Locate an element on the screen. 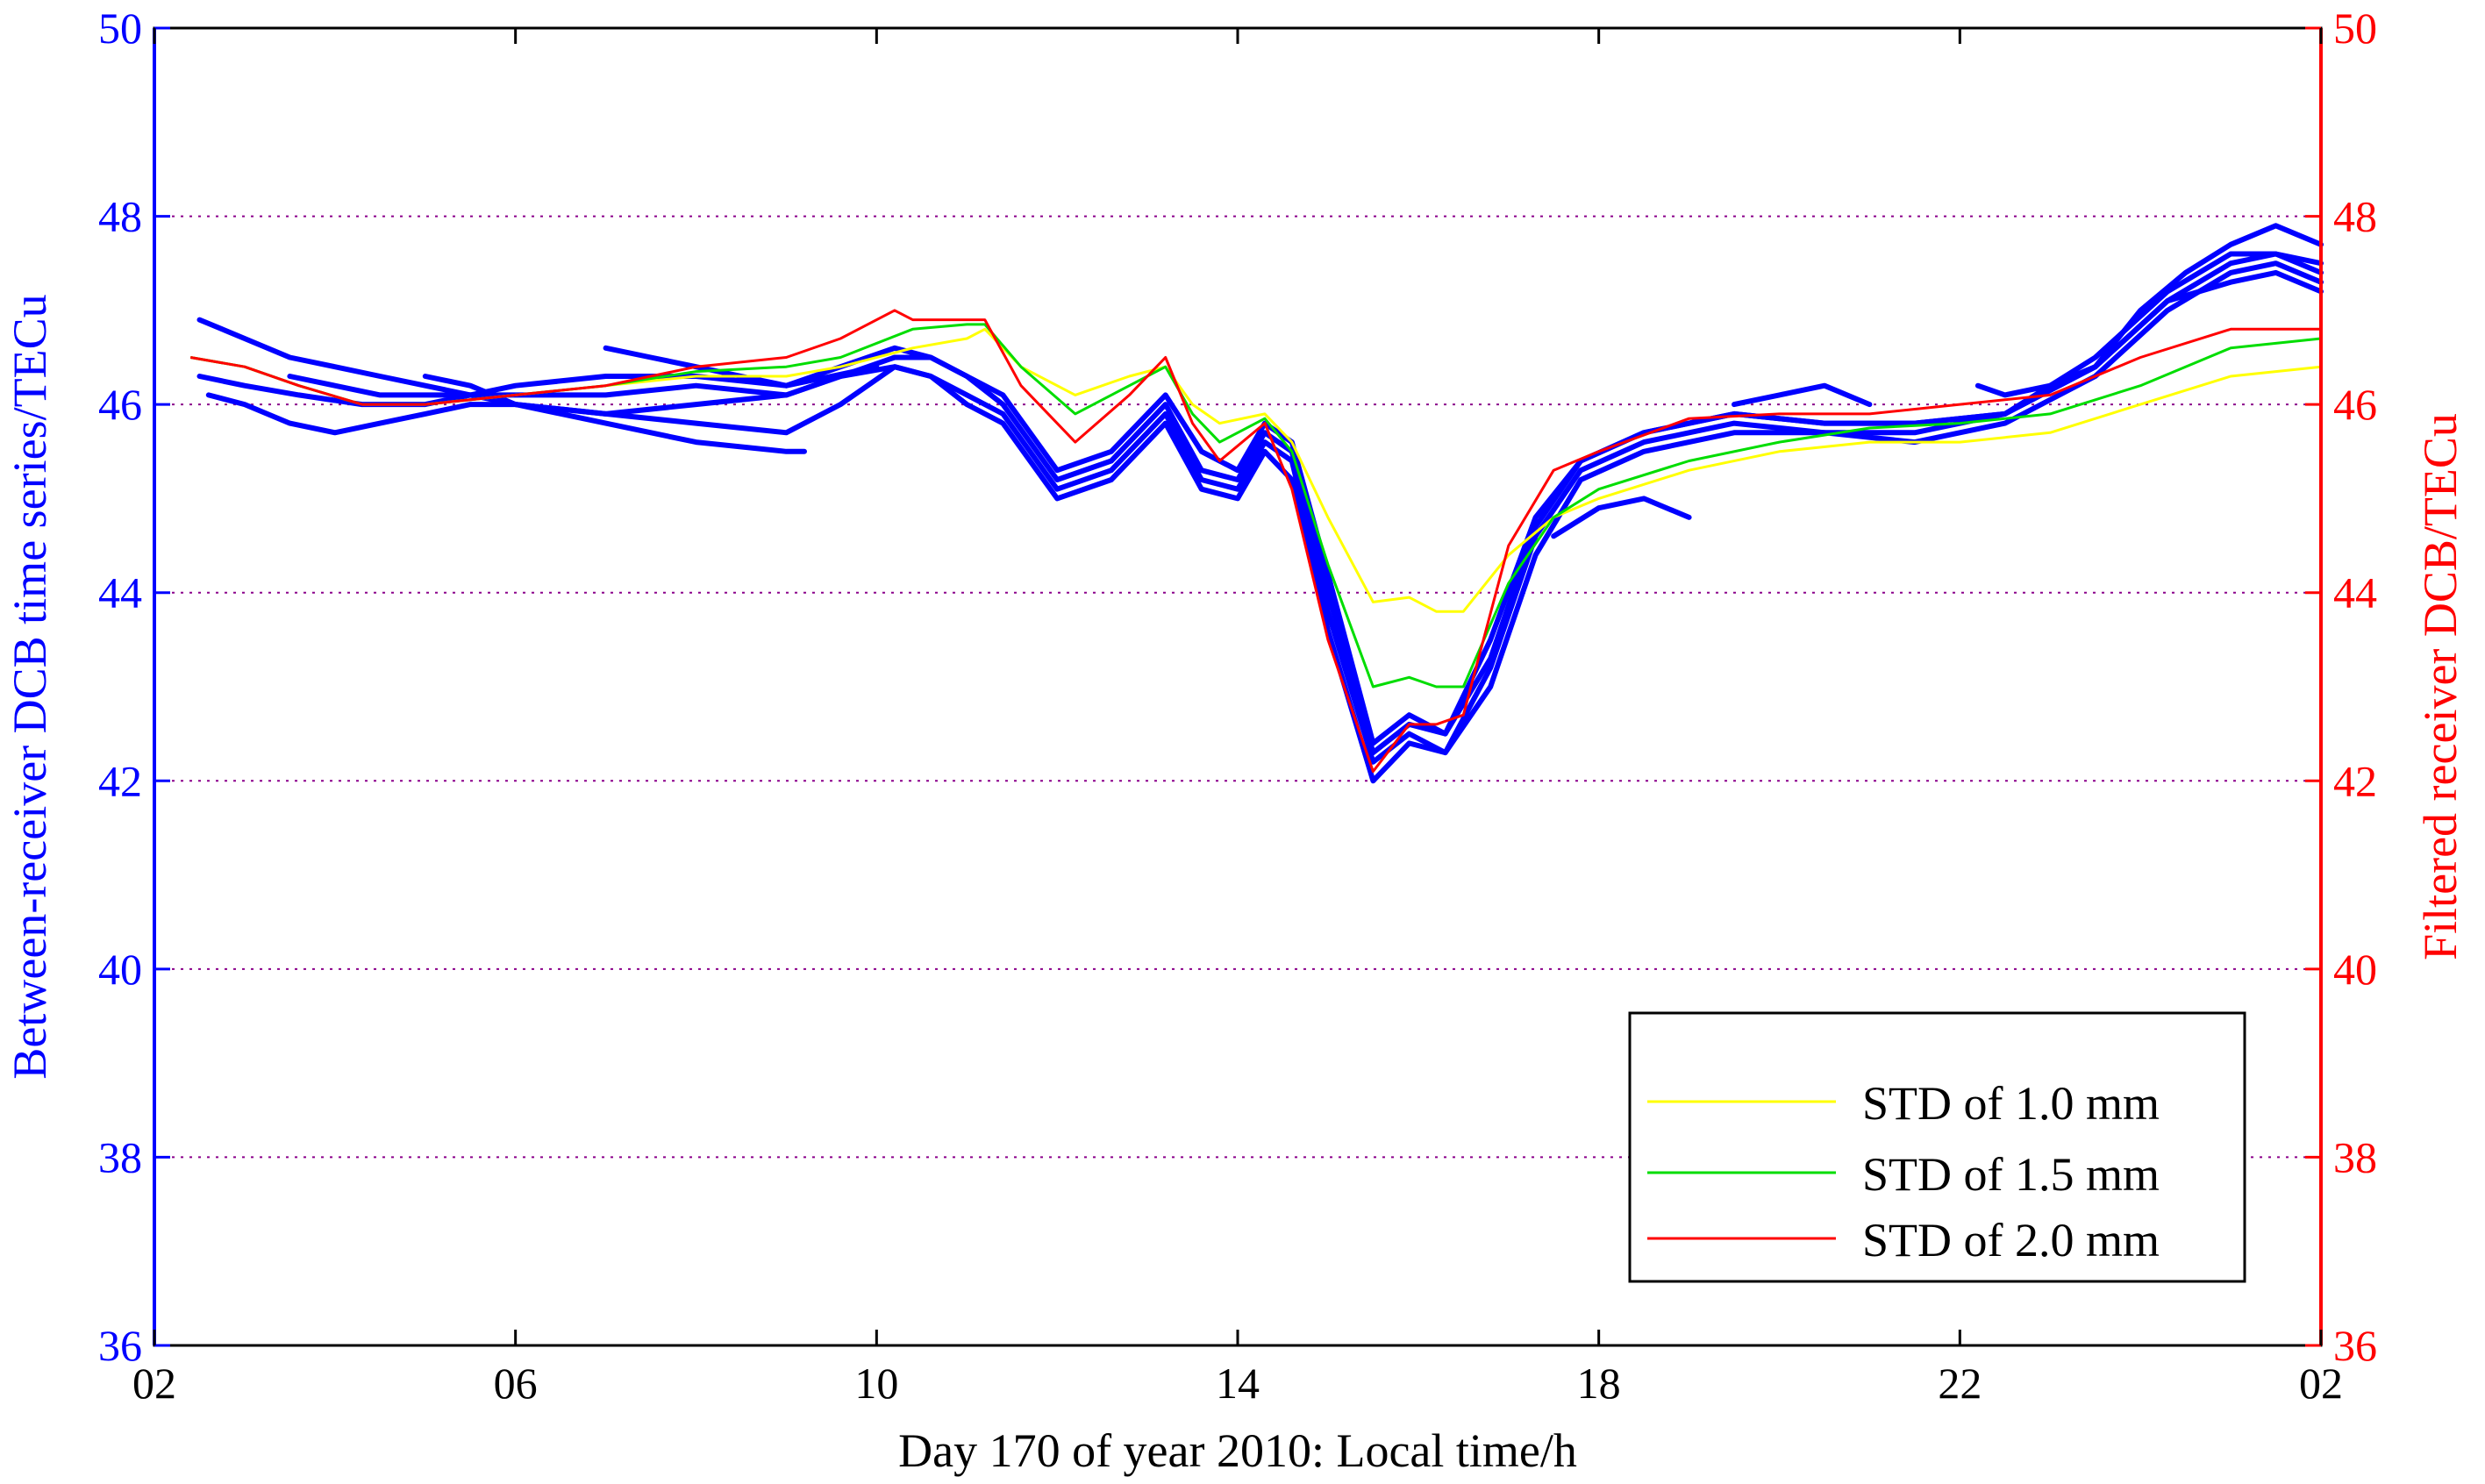  legend-label-std-2-0: STD of 2.0 mm is located at coordinates (2011, 1240).